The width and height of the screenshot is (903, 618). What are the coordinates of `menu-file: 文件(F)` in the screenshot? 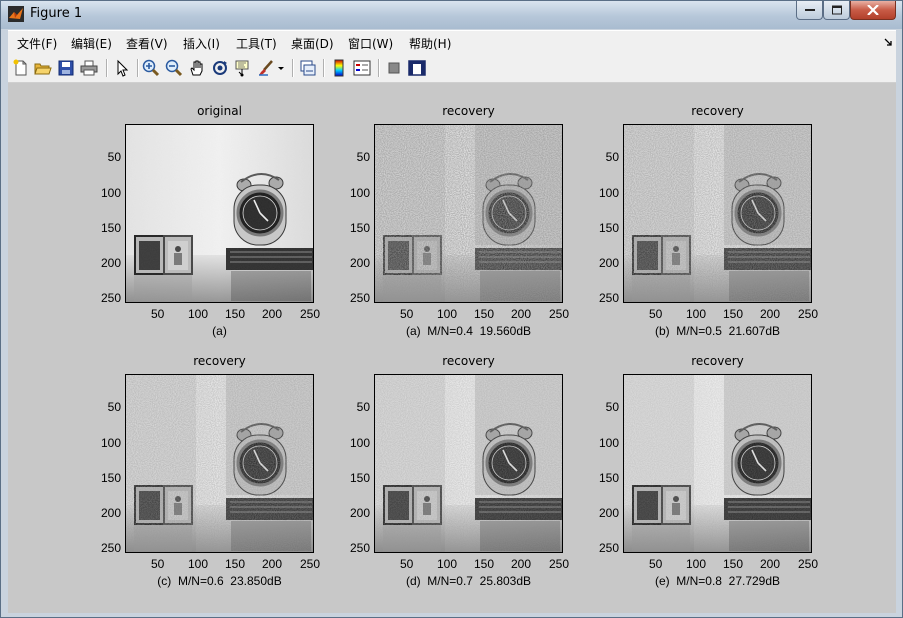 It's located at (37, 44).